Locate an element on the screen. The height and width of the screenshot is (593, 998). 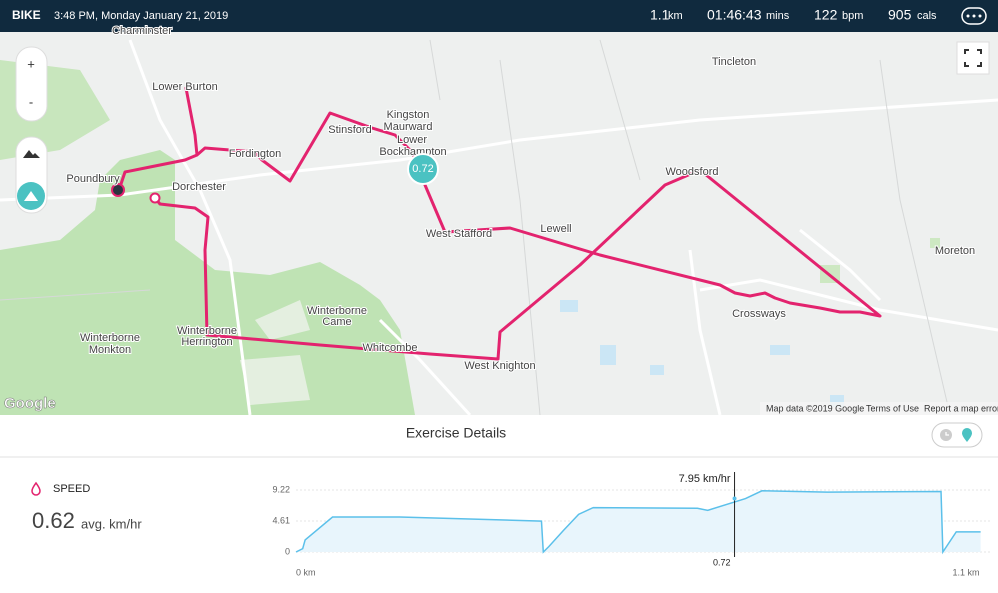
terms-link: Terms of Use is located at coordinates (892, 408).